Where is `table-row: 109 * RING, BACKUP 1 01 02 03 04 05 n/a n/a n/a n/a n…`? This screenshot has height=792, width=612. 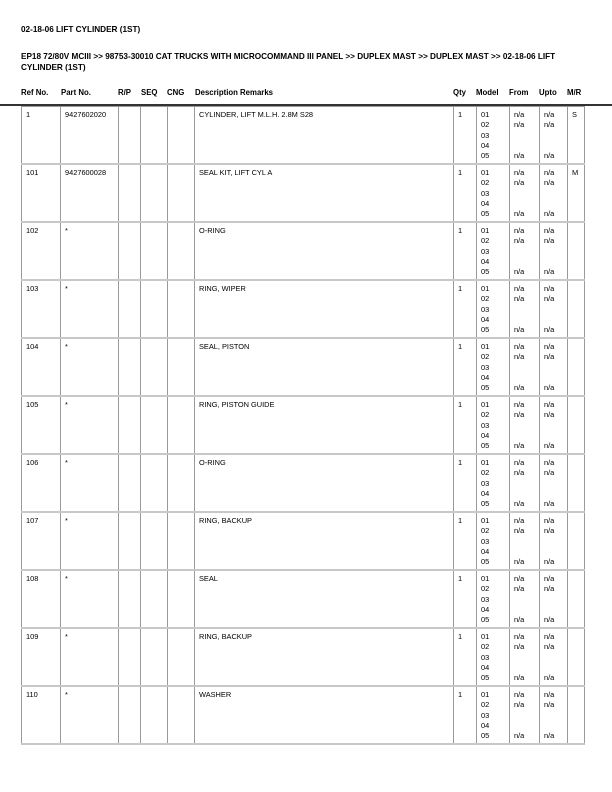 table-row: 109 * RING, BACKUP 1 01 02 03 04 05 n/a n/a n/a n/a n… is located at coordinates (303, 657).